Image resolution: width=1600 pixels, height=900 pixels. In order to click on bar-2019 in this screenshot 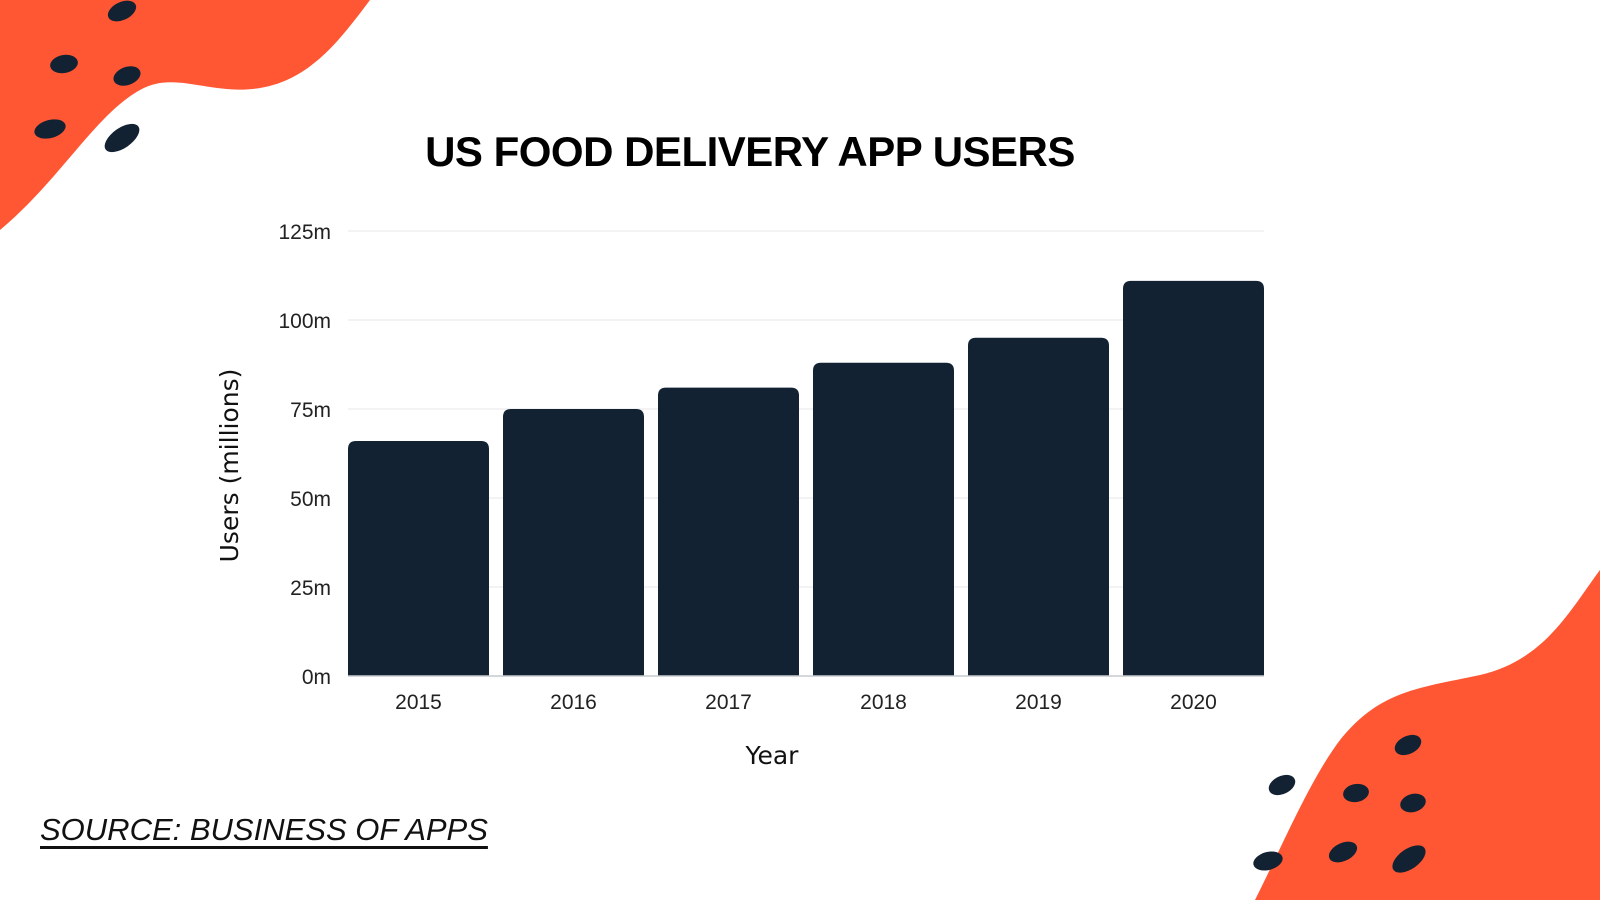, I will do `click(1038, 506)`.